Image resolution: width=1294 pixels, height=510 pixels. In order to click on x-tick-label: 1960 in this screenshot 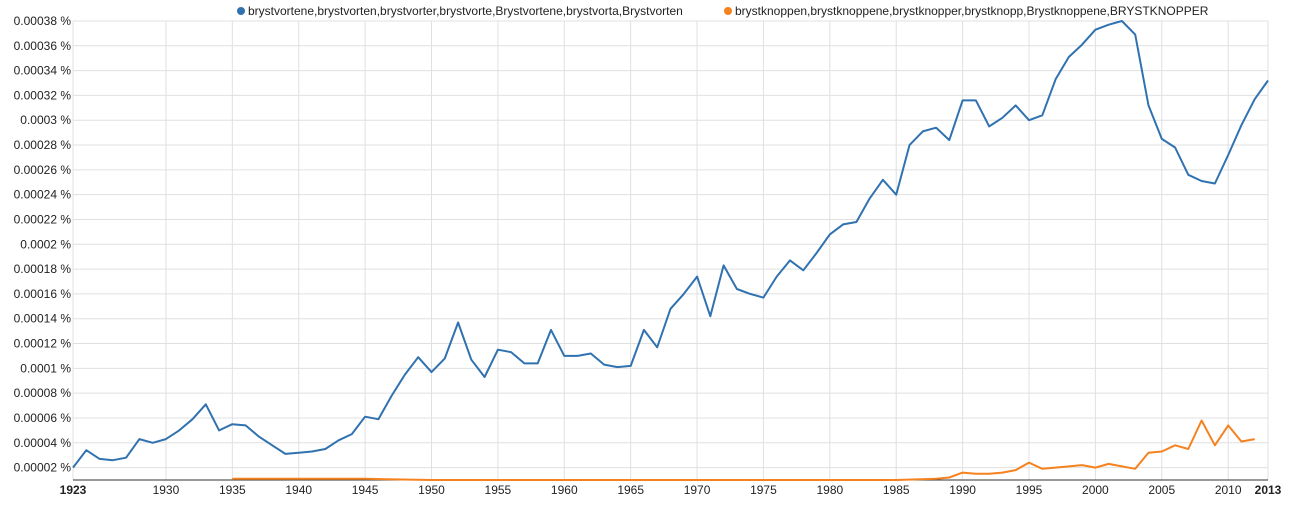, I will do `click(564, 490)`.